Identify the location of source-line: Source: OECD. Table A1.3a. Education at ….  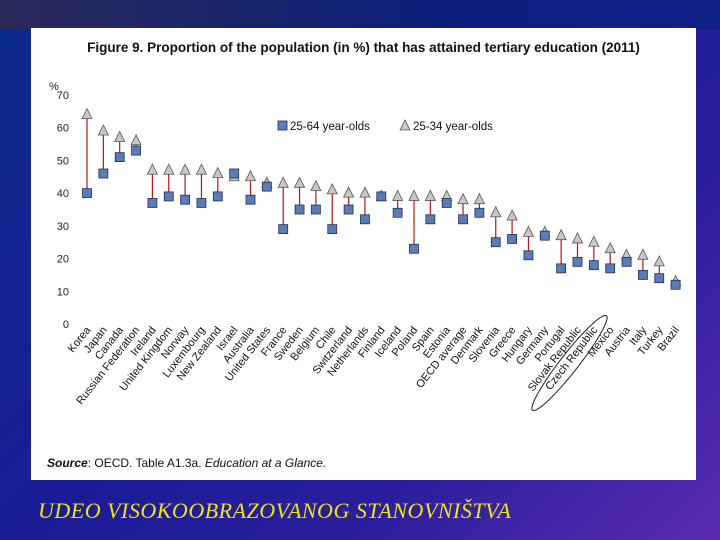
(186, 463).